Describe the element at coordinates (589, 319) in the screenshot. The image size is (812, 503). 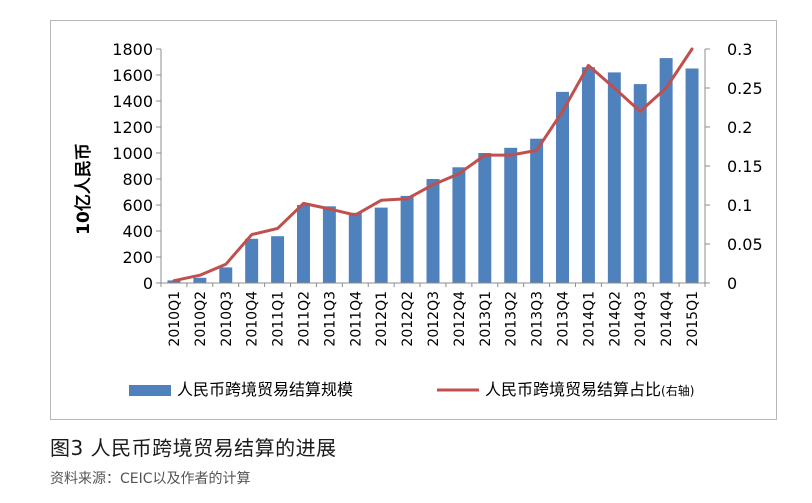
I see `x-axis-tick-label: 2014Q1` at that location.